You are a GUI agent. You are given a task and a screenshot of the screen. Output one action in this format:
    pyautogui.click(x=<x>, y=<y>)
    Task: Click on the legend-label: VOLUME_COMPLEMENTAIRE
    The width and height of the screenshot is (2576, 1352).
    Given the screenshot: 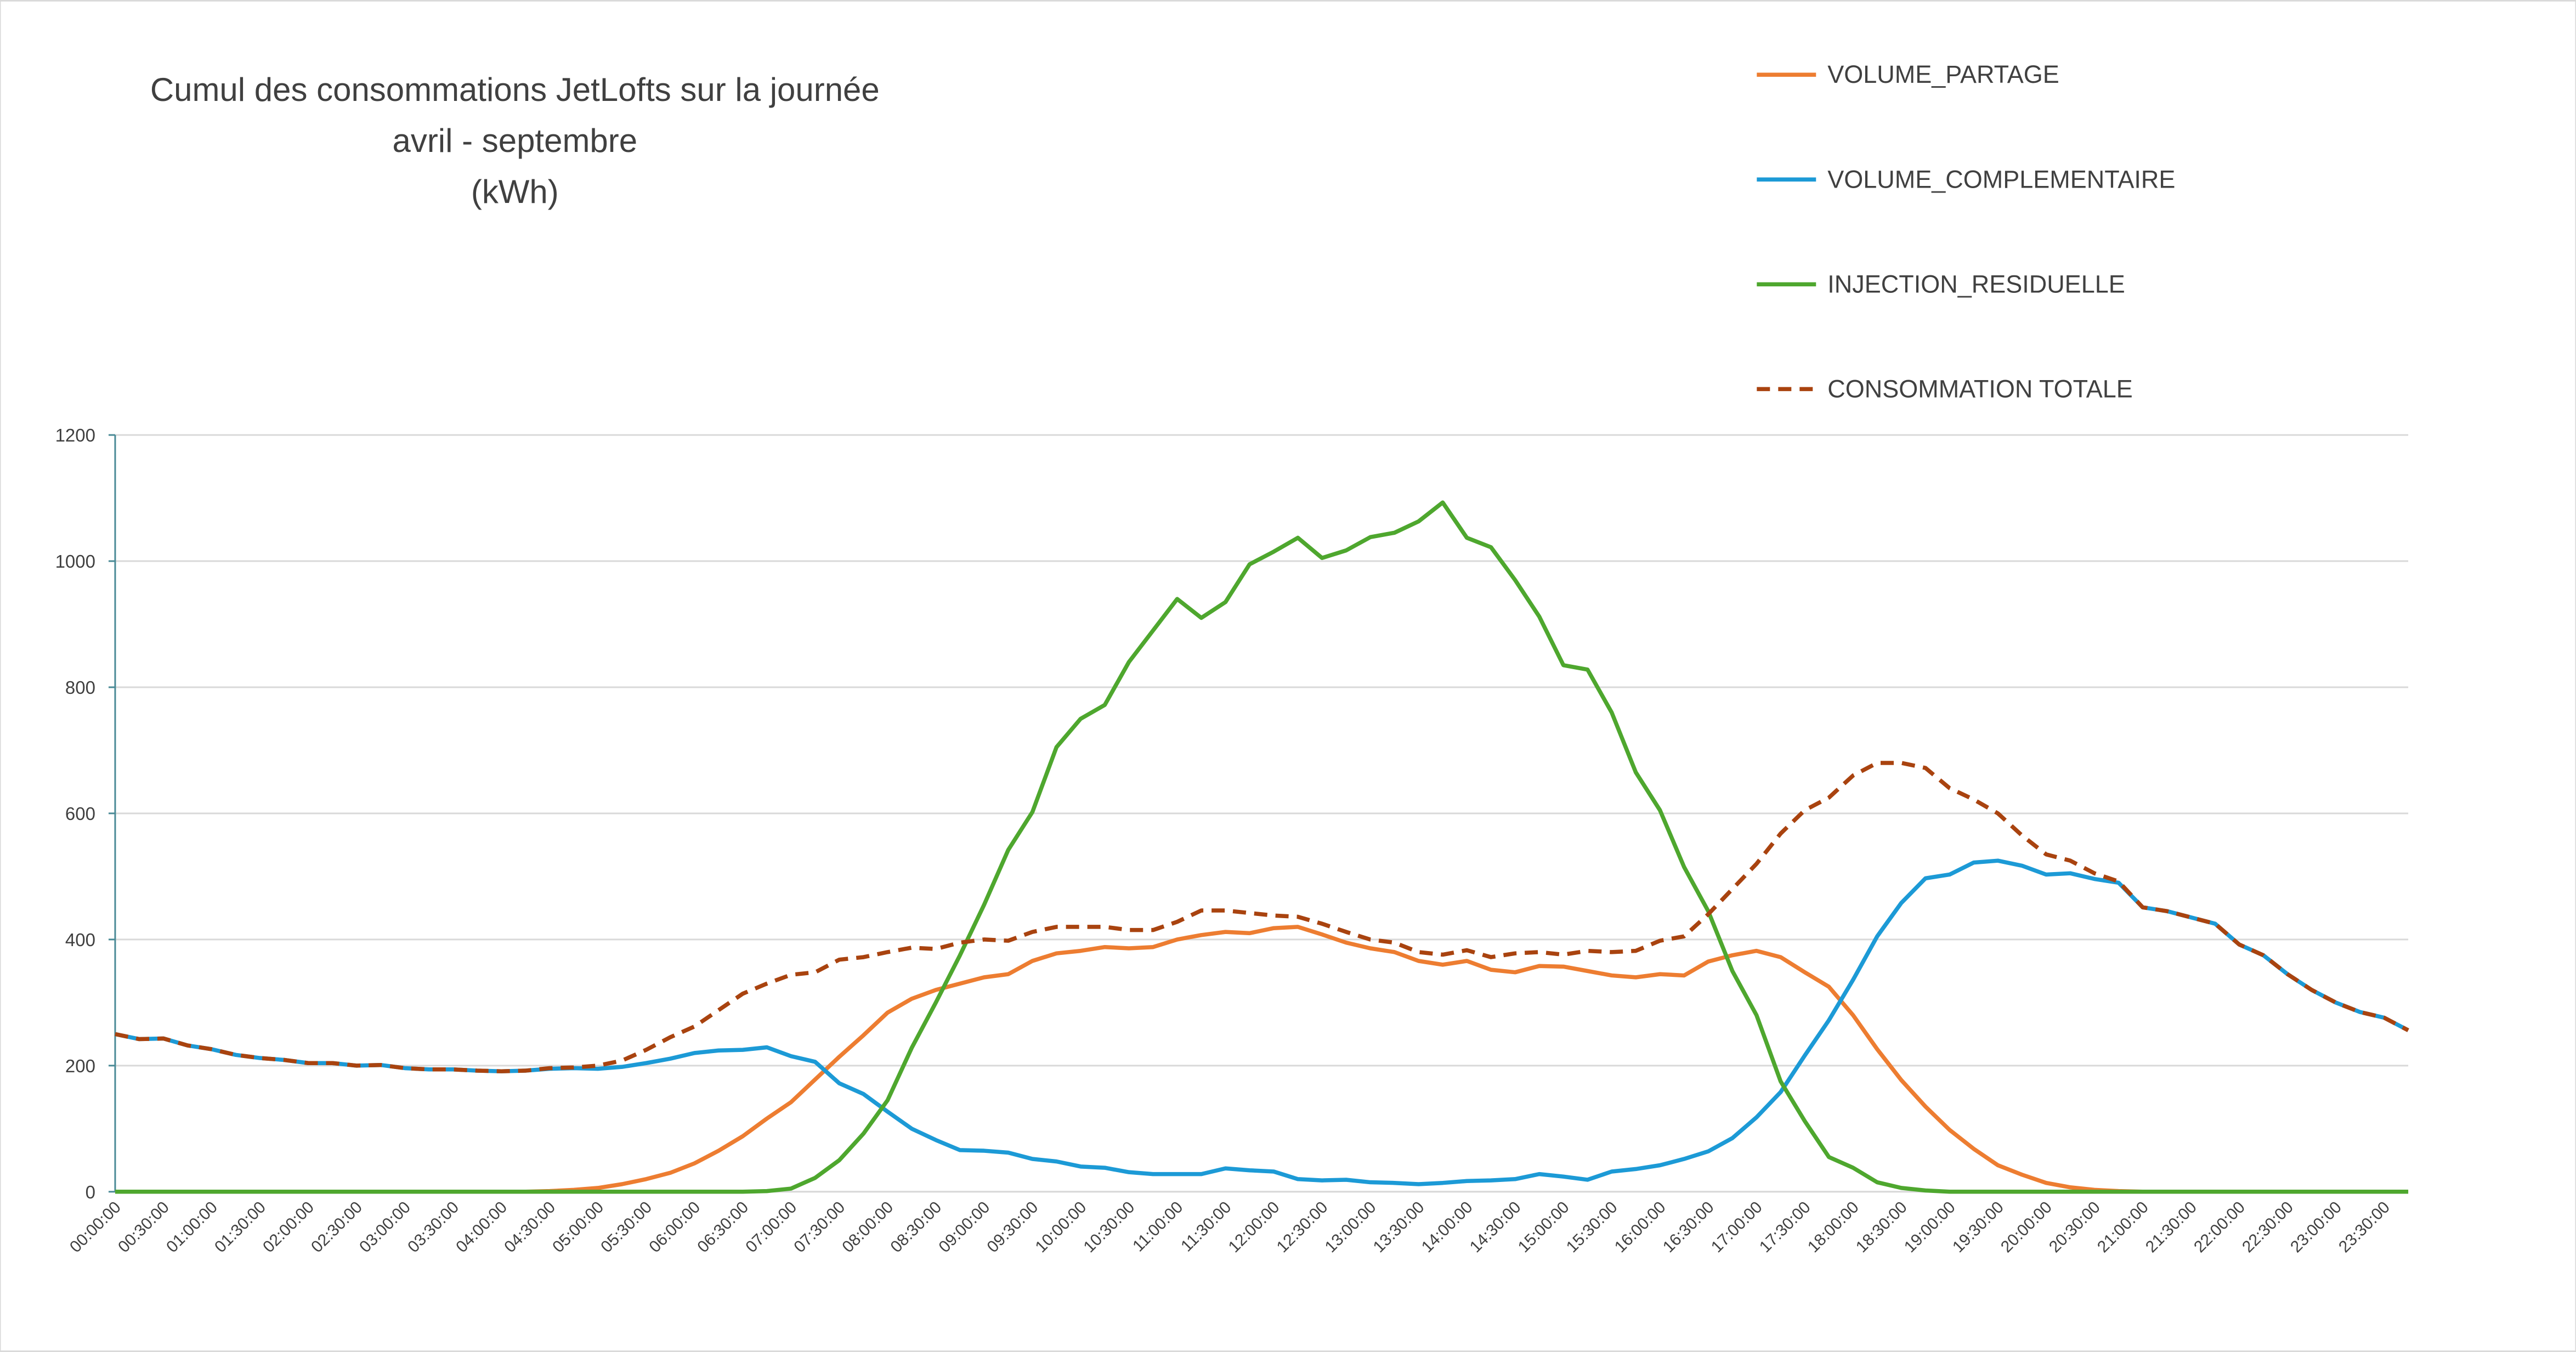 What is the action you would take?
    pyautogui.click(x=2001, y=179)
    